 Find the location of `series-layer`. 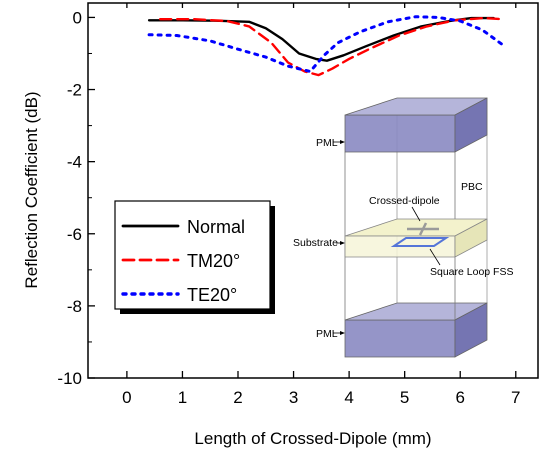

series-layer is located at coordinates (327, 46).